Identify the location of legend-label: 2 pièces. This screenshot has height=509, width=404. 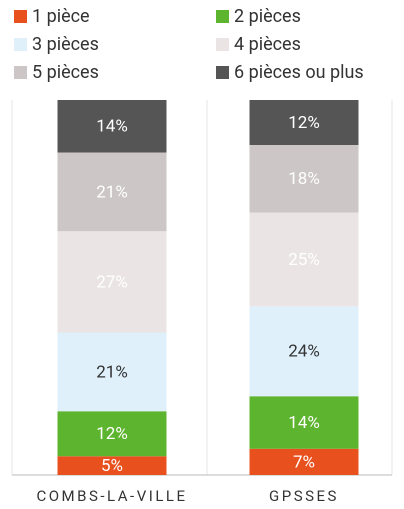
(267, 16).